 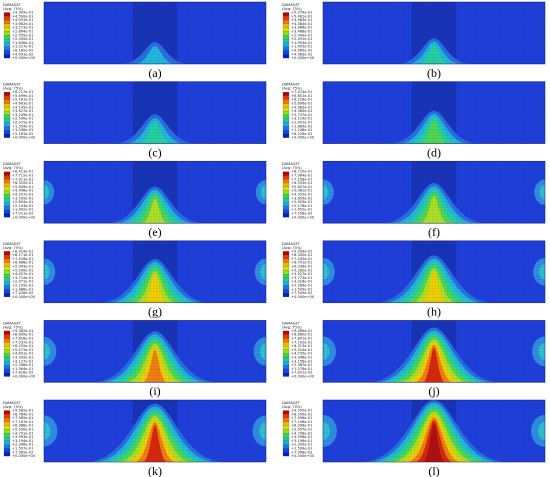 What do you see at coordinates (22, 346) in the screenshot?
I see `legend-label: +6.255e-01` at bounding box center [22, 346].